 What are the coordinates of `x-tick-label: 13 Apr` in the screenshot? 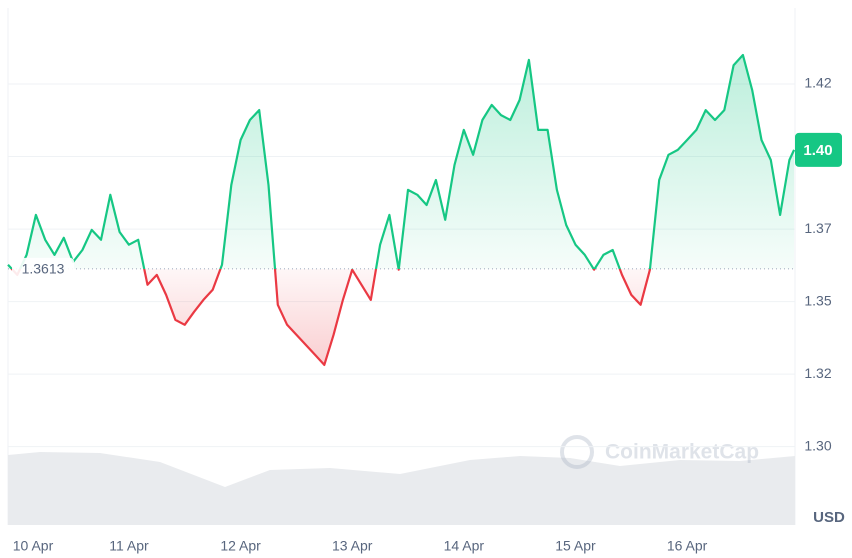 It's located at (352, 546).